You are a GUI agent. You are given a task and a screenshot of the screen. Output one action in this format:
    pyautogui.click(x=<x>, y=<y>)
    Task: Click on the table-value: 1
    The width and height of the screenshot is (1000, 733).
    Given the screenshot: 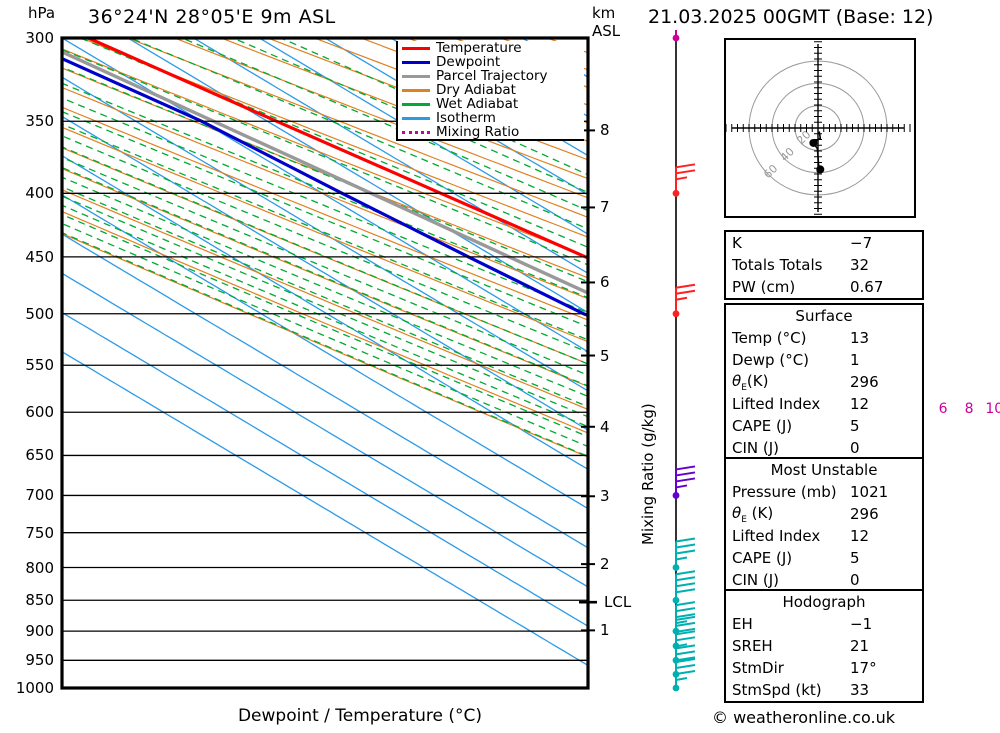 What is the action you would take?
    pyautogui.click(x=855, y=360)
    